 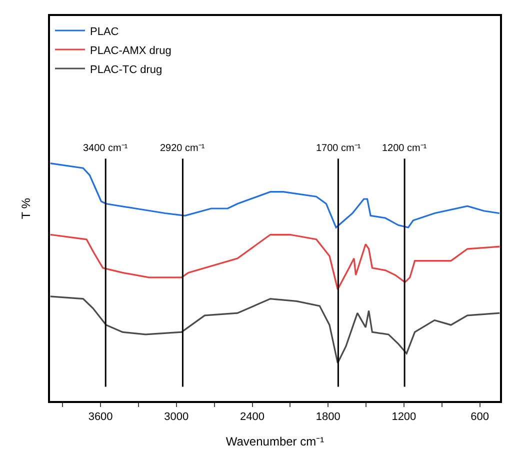 I want to click on x-tick-label: 1200, so click(x=404, y=416).